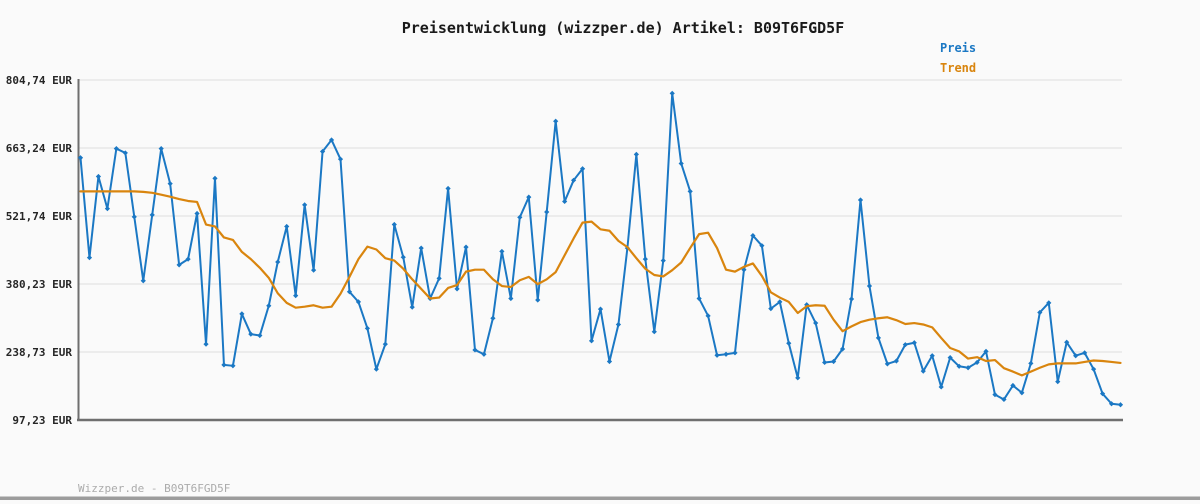  Describe the element at coordinates (42, 420) in the screenshot. I see `y-tick-label: 97,23 EUR` at that location.